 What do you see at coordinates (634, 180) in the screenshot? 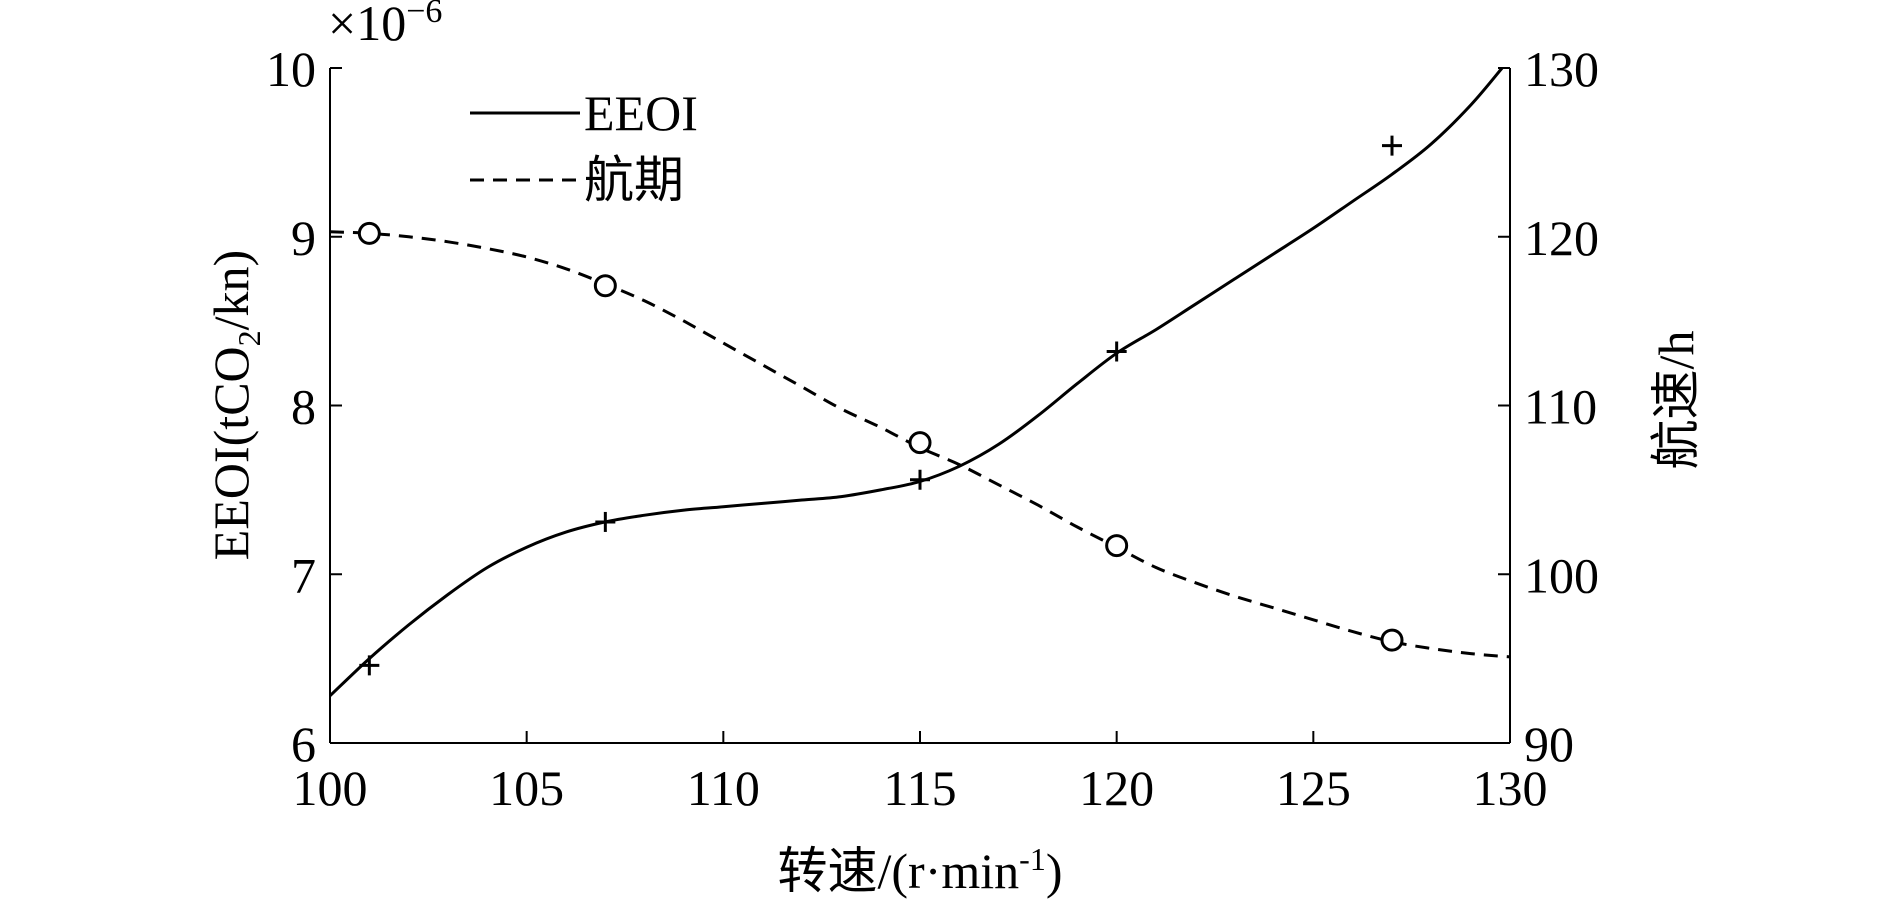
I see `legend-label-voyage: 航期` at bounding box center [634, 180].